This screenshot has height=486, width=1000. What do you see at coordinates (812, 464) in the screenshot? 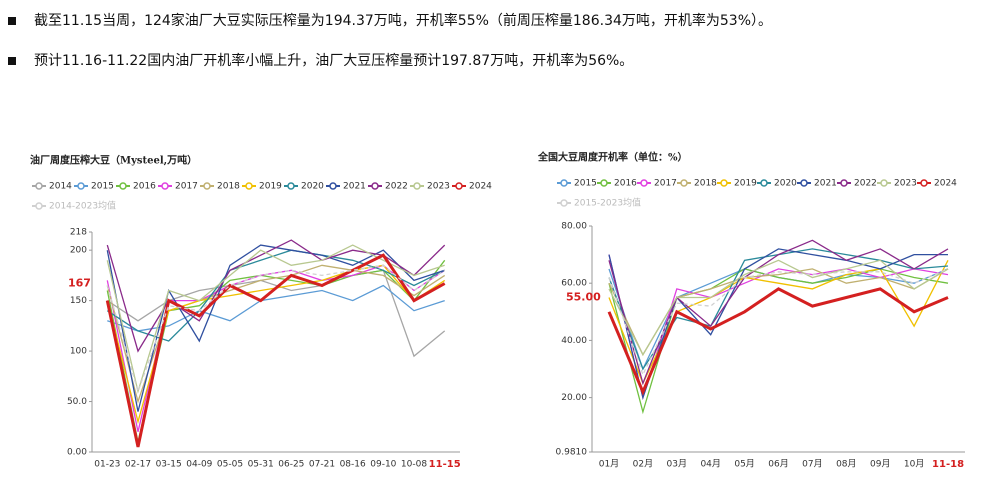
I see `x-tick-label: 07月` at bounding box center [812, 464].